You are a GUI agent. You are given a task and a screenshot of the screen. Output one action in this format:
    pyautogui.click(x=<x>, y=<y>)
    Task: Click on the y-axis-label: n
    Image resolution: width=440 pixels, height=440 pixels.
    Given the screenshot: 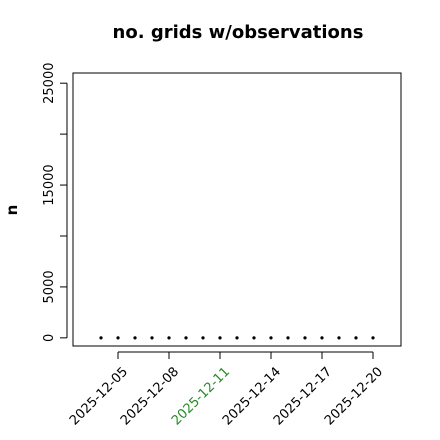 What is the action you would take?
    pyautogui.click(x=12, y=210)
    